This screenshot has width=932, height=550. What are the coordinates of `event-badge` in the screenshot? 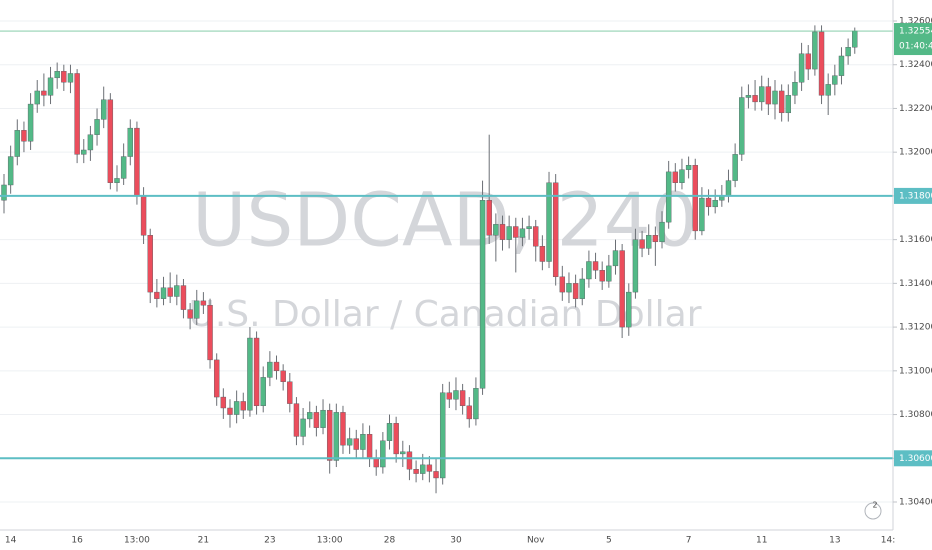 It's located at (873, 511).